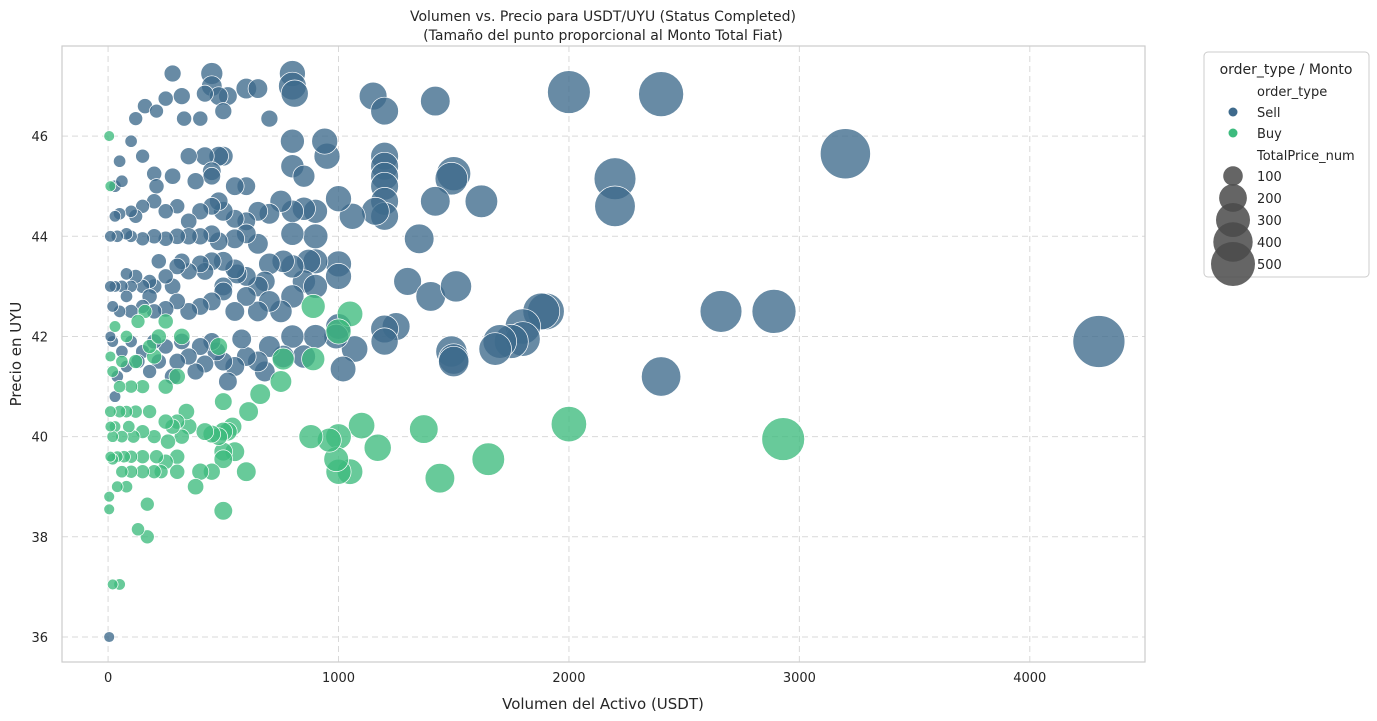 The height and width of the screenshot is (721, 1377). Describe the element at coordinates (1292, 92) in the screenshot. I see `legend-hue-title: order_type` at that location.